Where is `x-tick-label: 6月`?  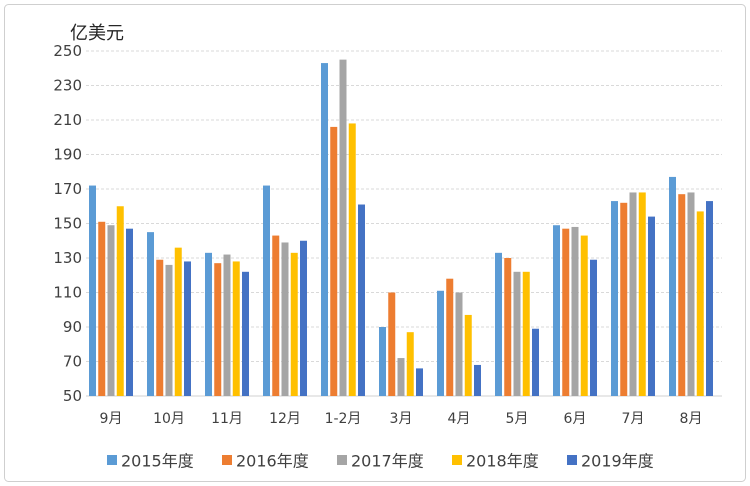
x-tick-label: 6月 is located at coordinates (575, 419).